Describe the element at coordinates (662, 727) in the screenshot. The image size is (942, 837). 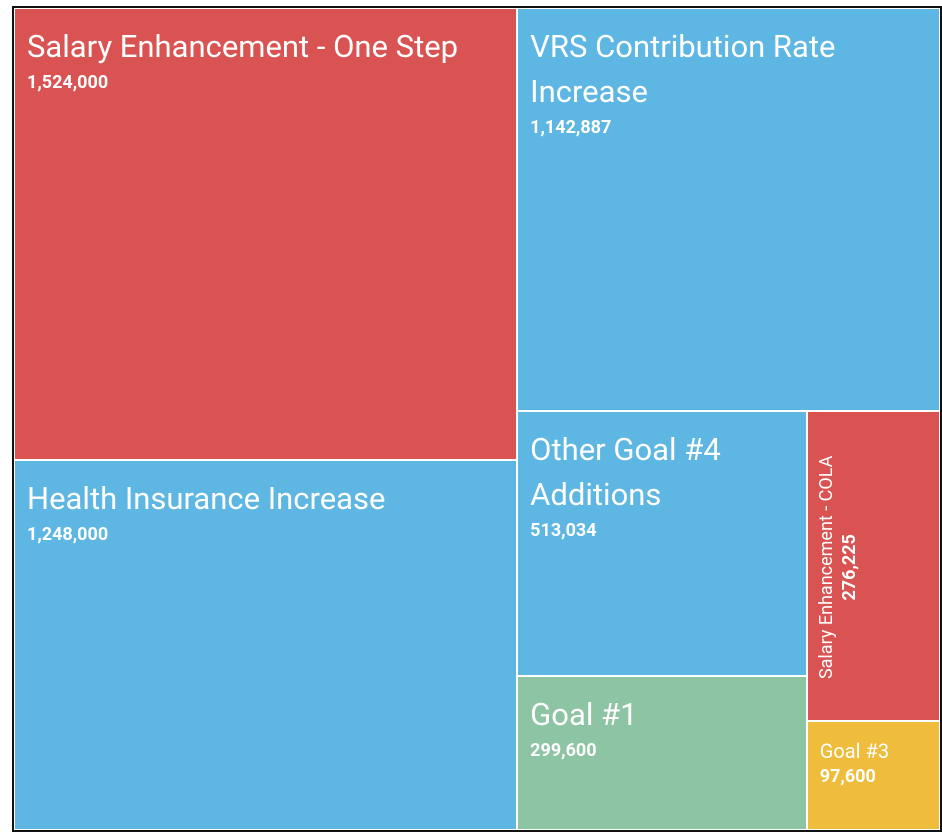
I see `cell-text: Goal #1 299,600` at that location.